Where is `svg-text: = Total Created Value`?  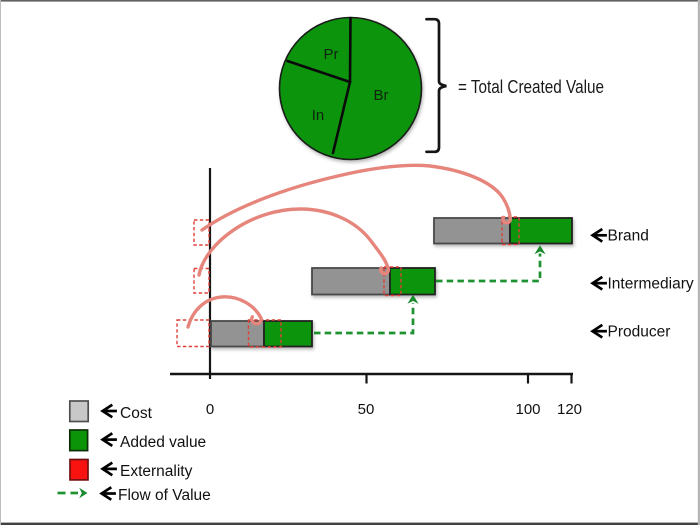
svg-text: = Total Created Value is located at coordinates (531, 87).